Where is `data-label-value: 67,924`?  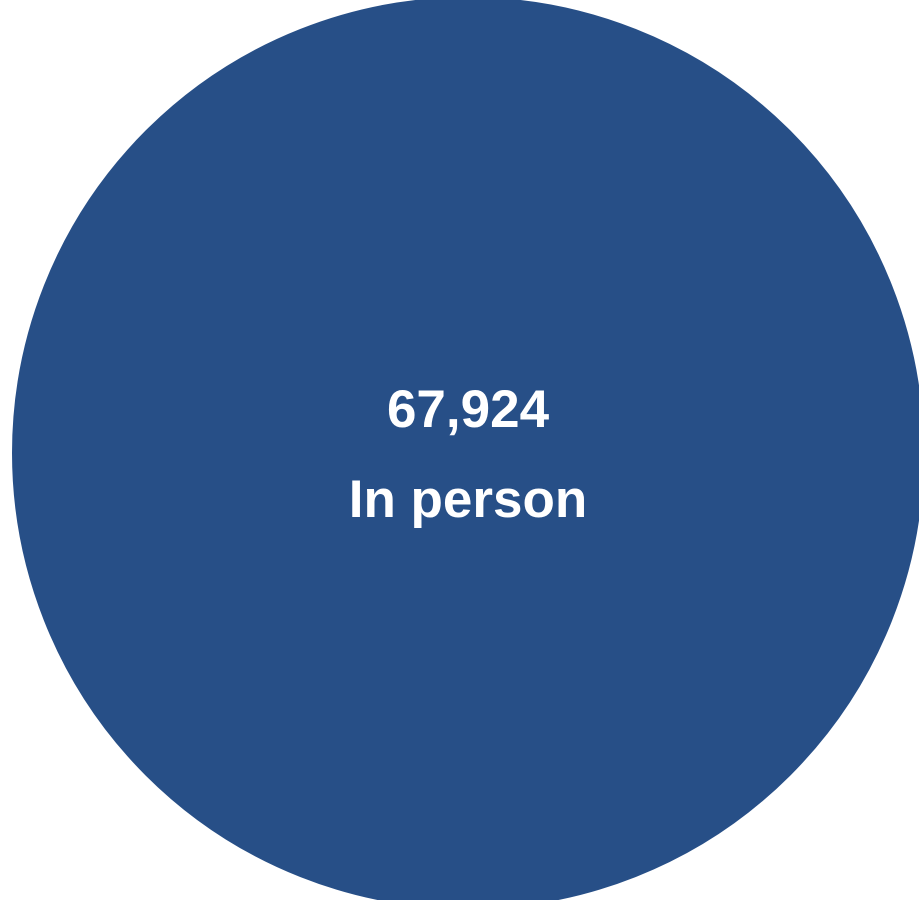
data-label-value: 67,924 is located at coordinates (468, 409).